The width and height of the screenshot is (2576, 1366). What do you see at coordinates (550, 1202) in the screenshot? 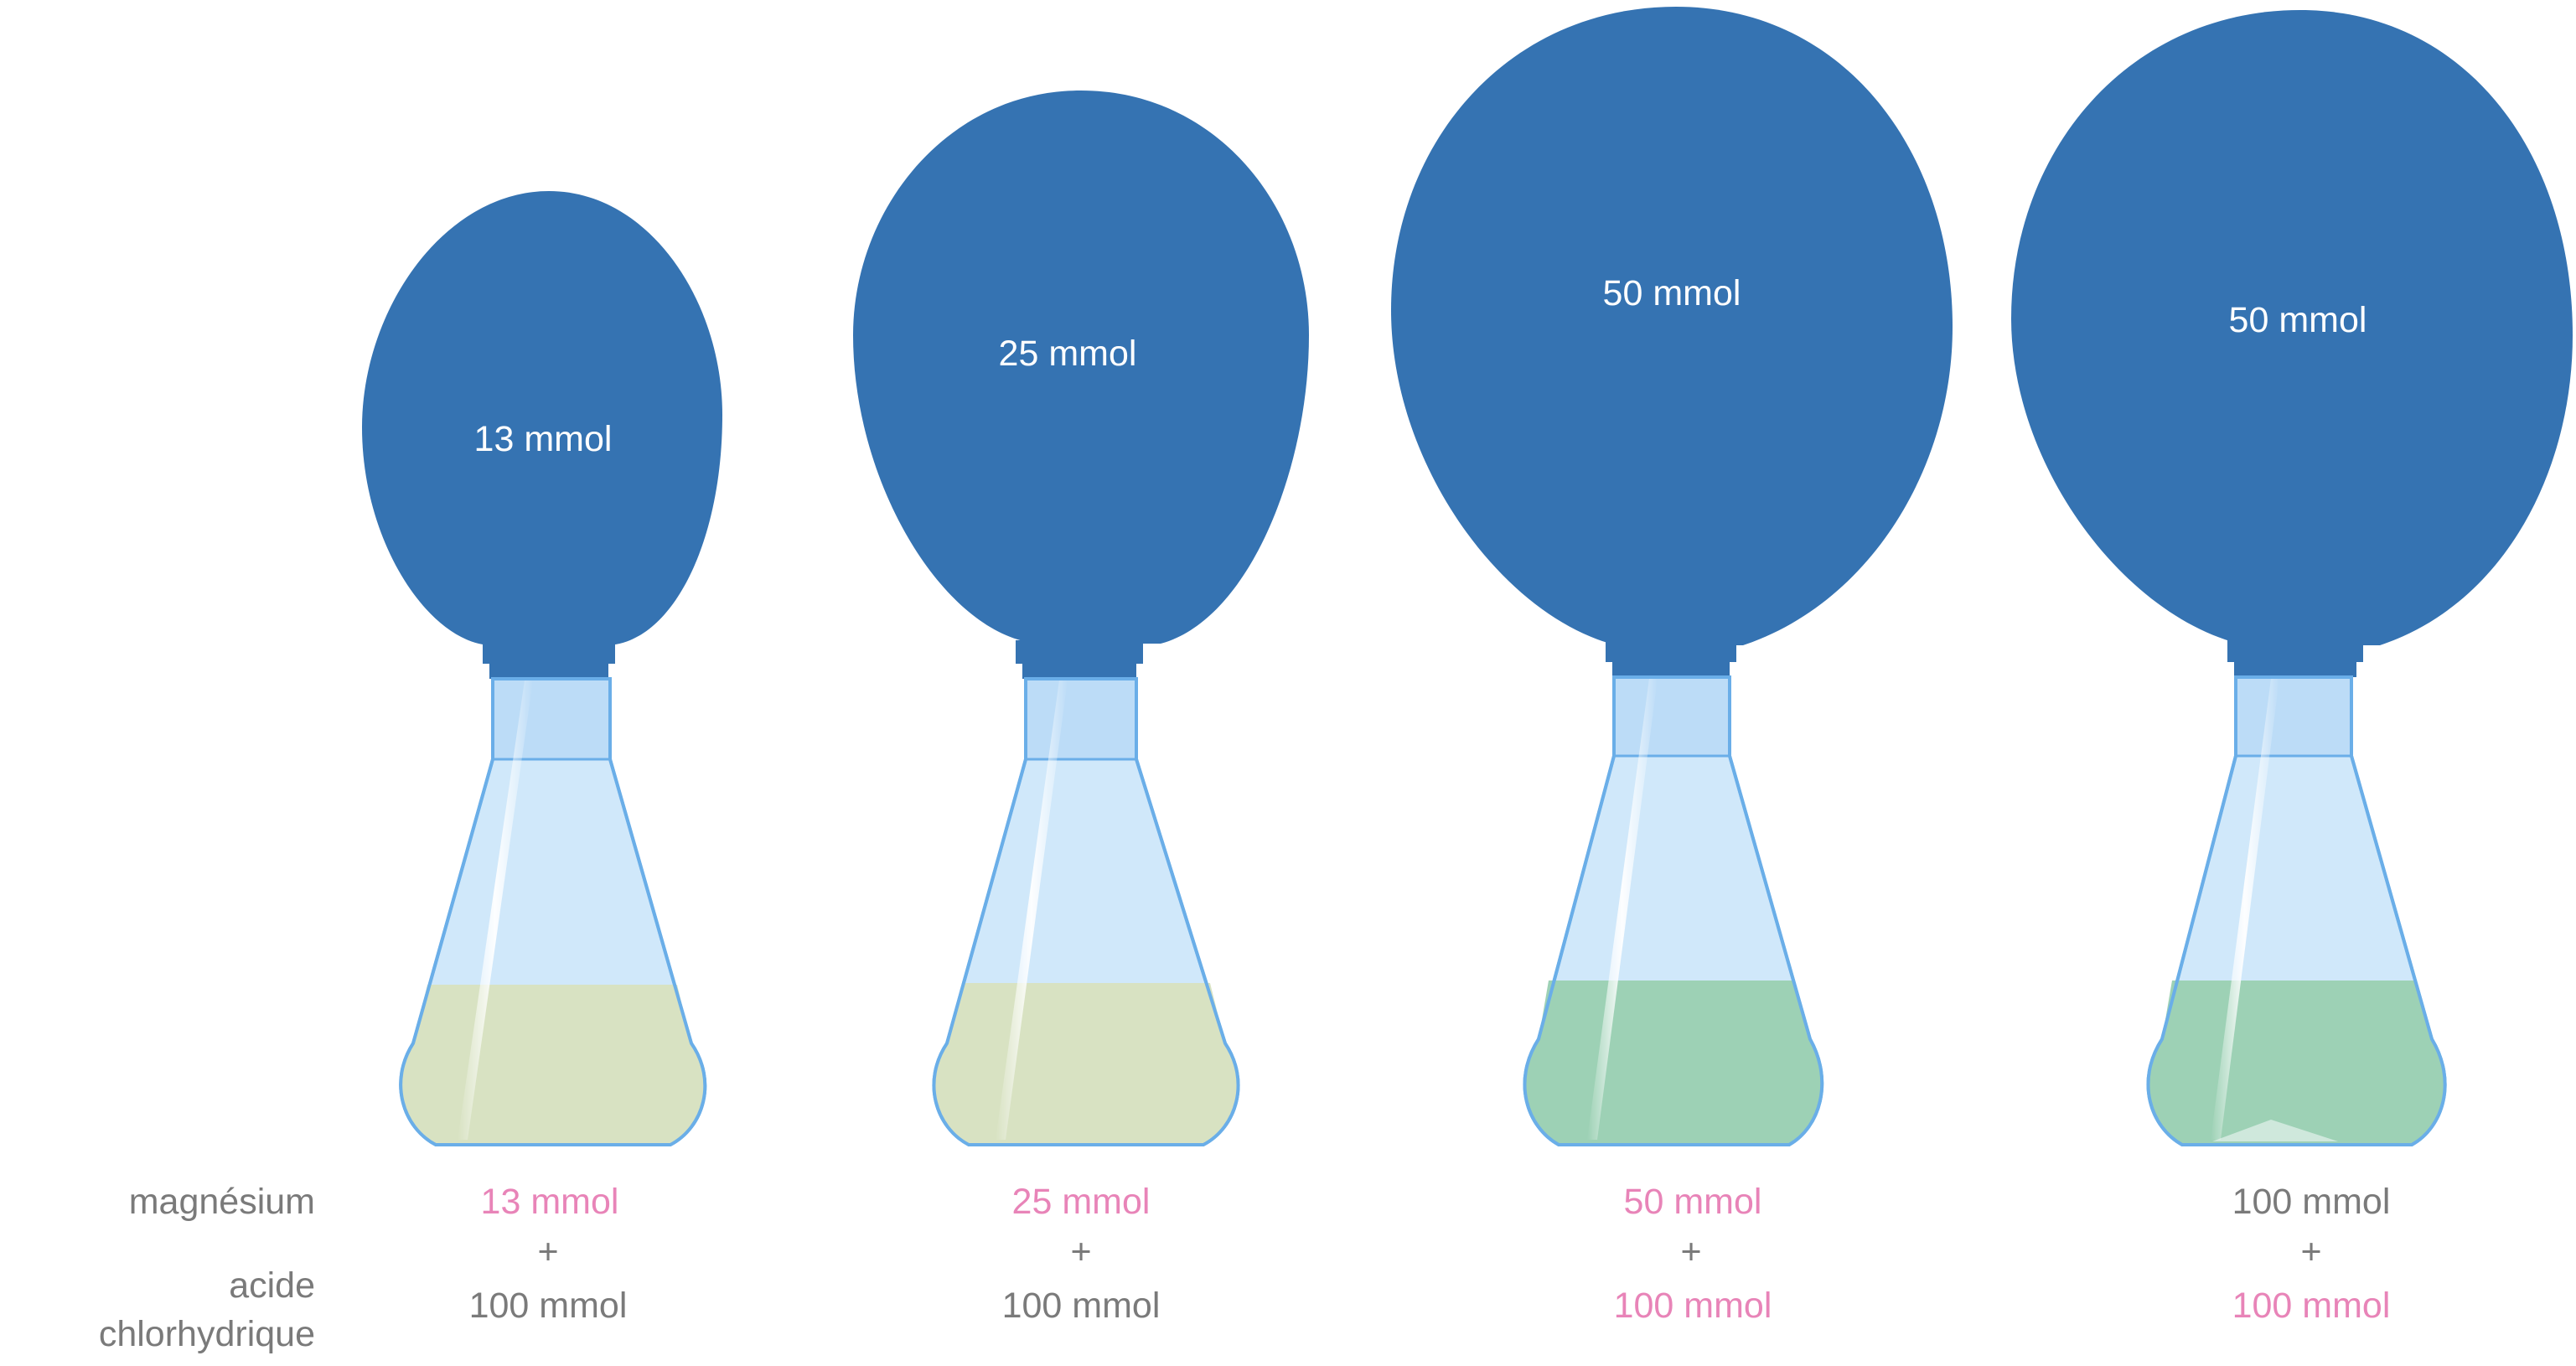
I see `magnesium-amount-1: 13 mmol` at bounding box center [550, 1202].